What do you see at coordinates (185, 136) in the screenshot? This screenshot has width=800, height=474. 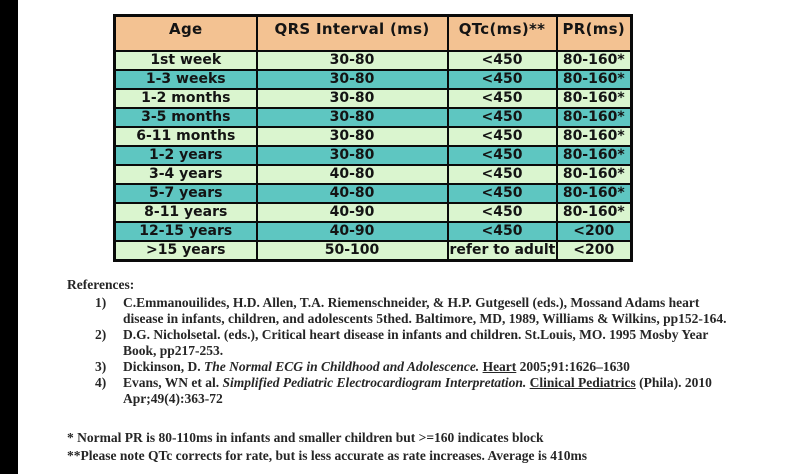 I see `cell-age: 6-11 months` at bounding box center [185, 136].